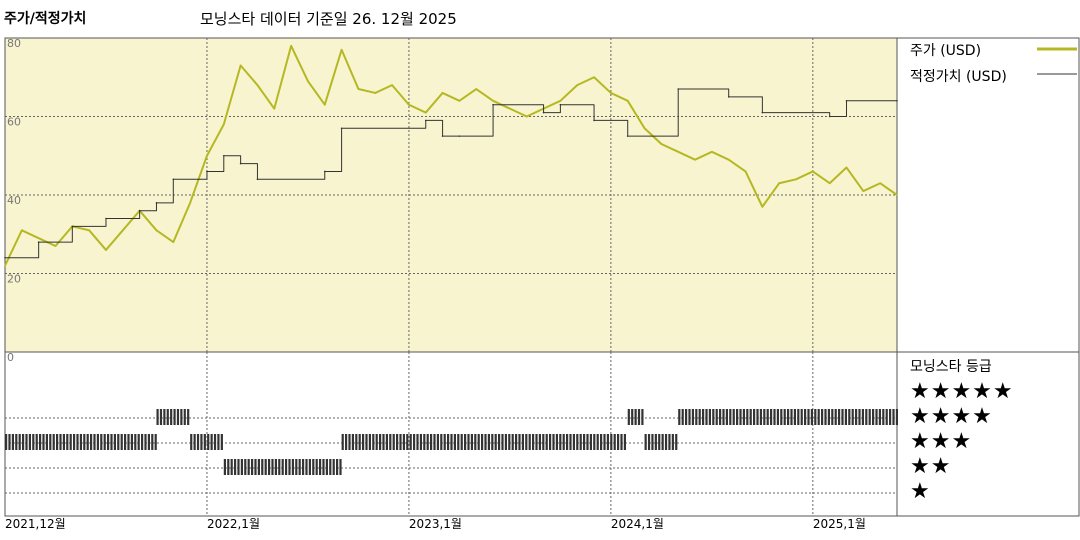 This screenshot has height=540, width=1080. I want to click on rating-period-2-stars, so click(282, 467).